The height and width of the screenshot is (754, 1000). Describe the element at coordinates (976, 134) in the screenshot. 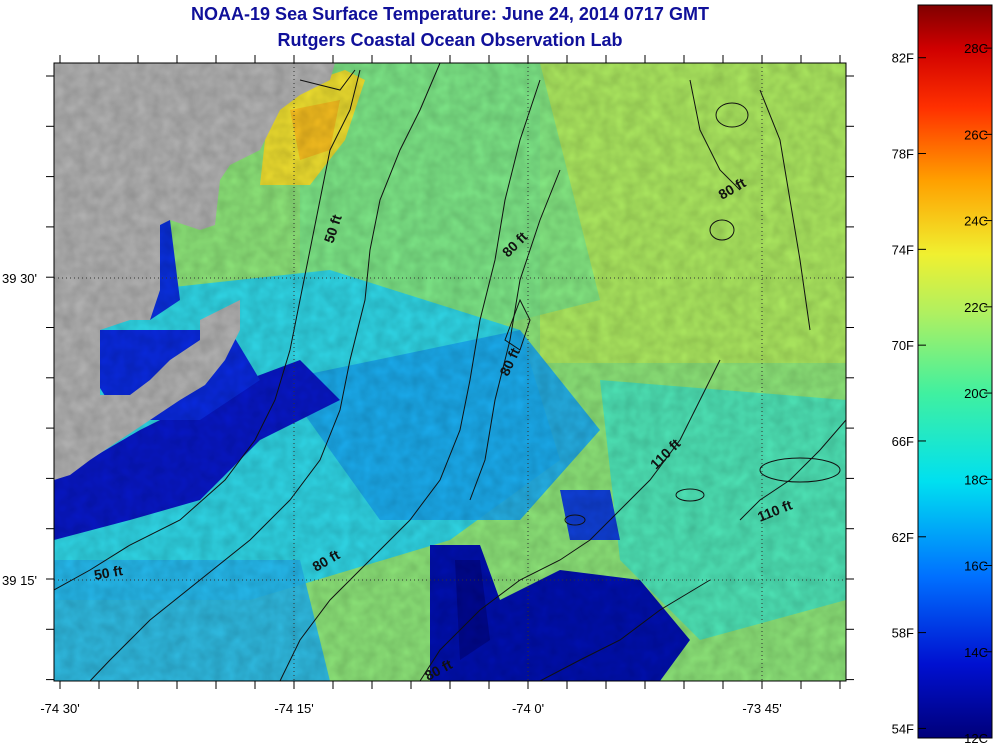

I see `colorbar-celsius-label: 26C` at that location.